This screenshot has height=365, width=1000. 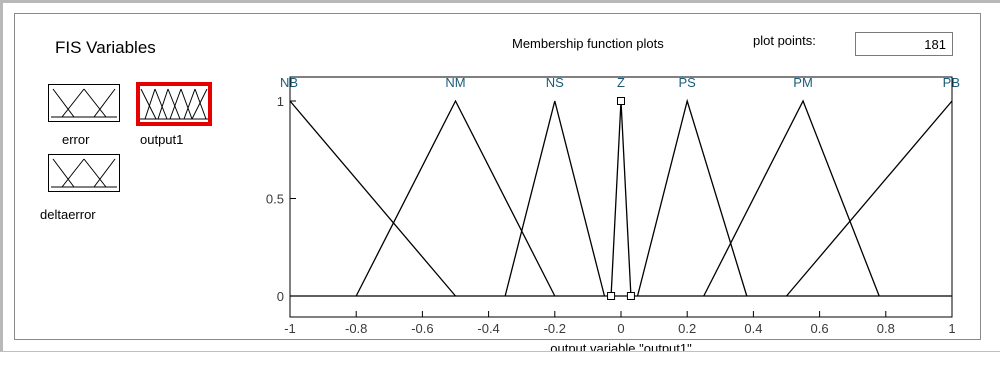 I want to click on status-strip, so click(x=500, y=358).